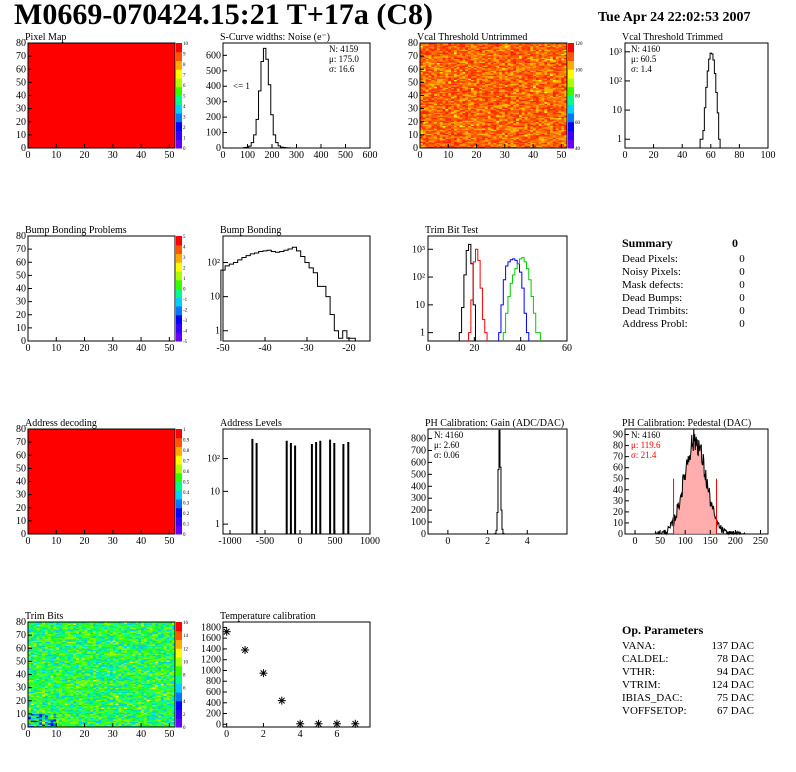 This screenshot has width=796, height=772. I want to click on x-tick-label: 20, so click(477, 155).